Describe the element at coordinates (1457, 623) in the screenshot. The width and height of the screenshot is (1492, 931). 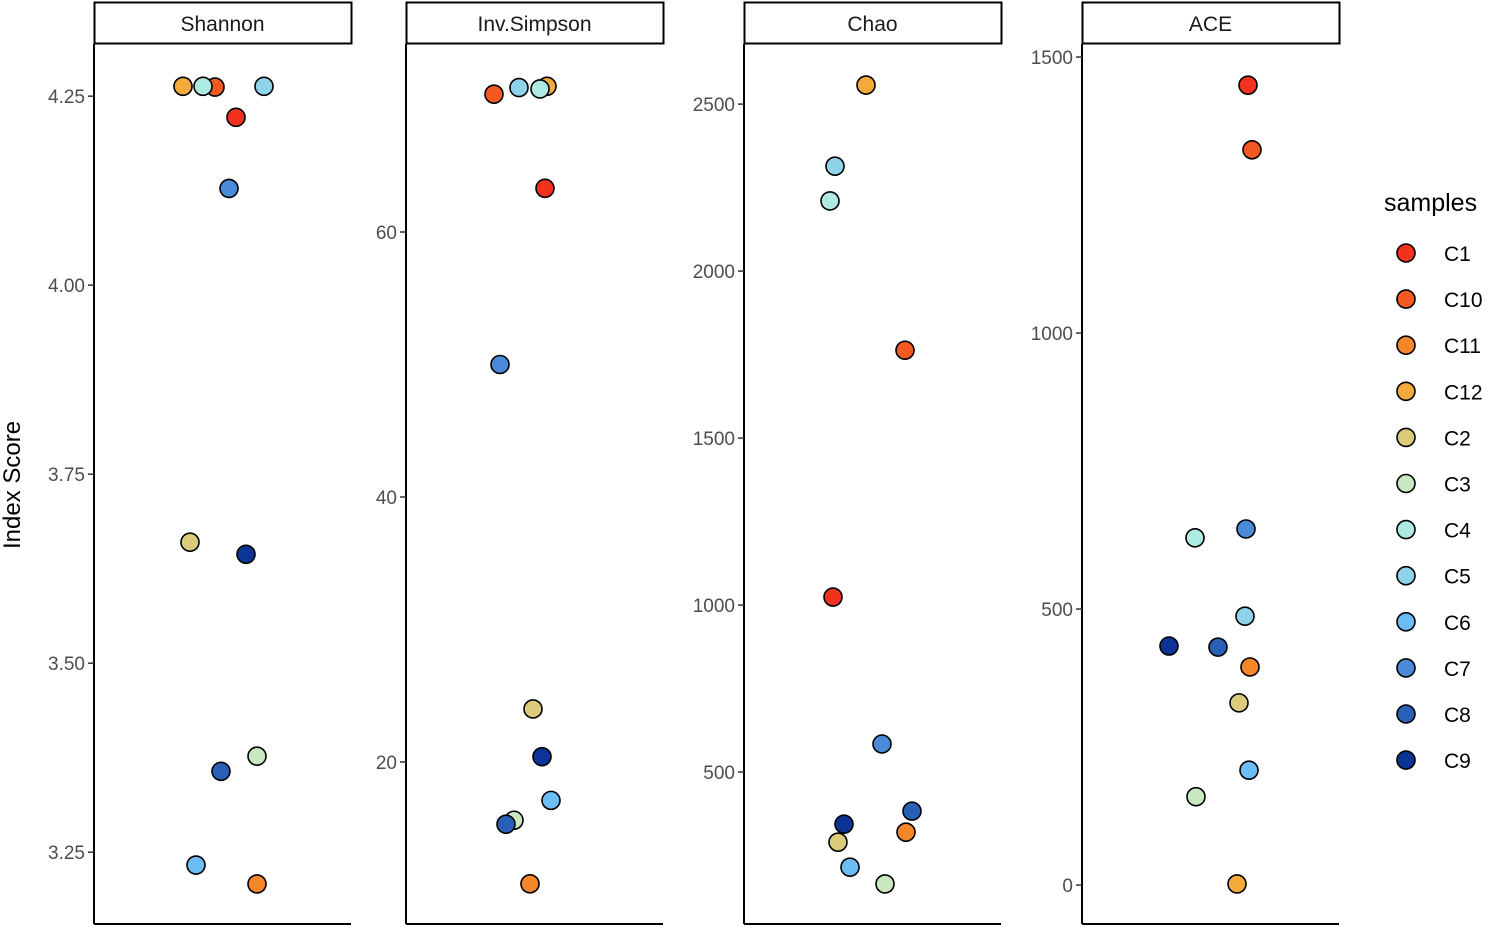
I see `legend-label: C6` at that location.